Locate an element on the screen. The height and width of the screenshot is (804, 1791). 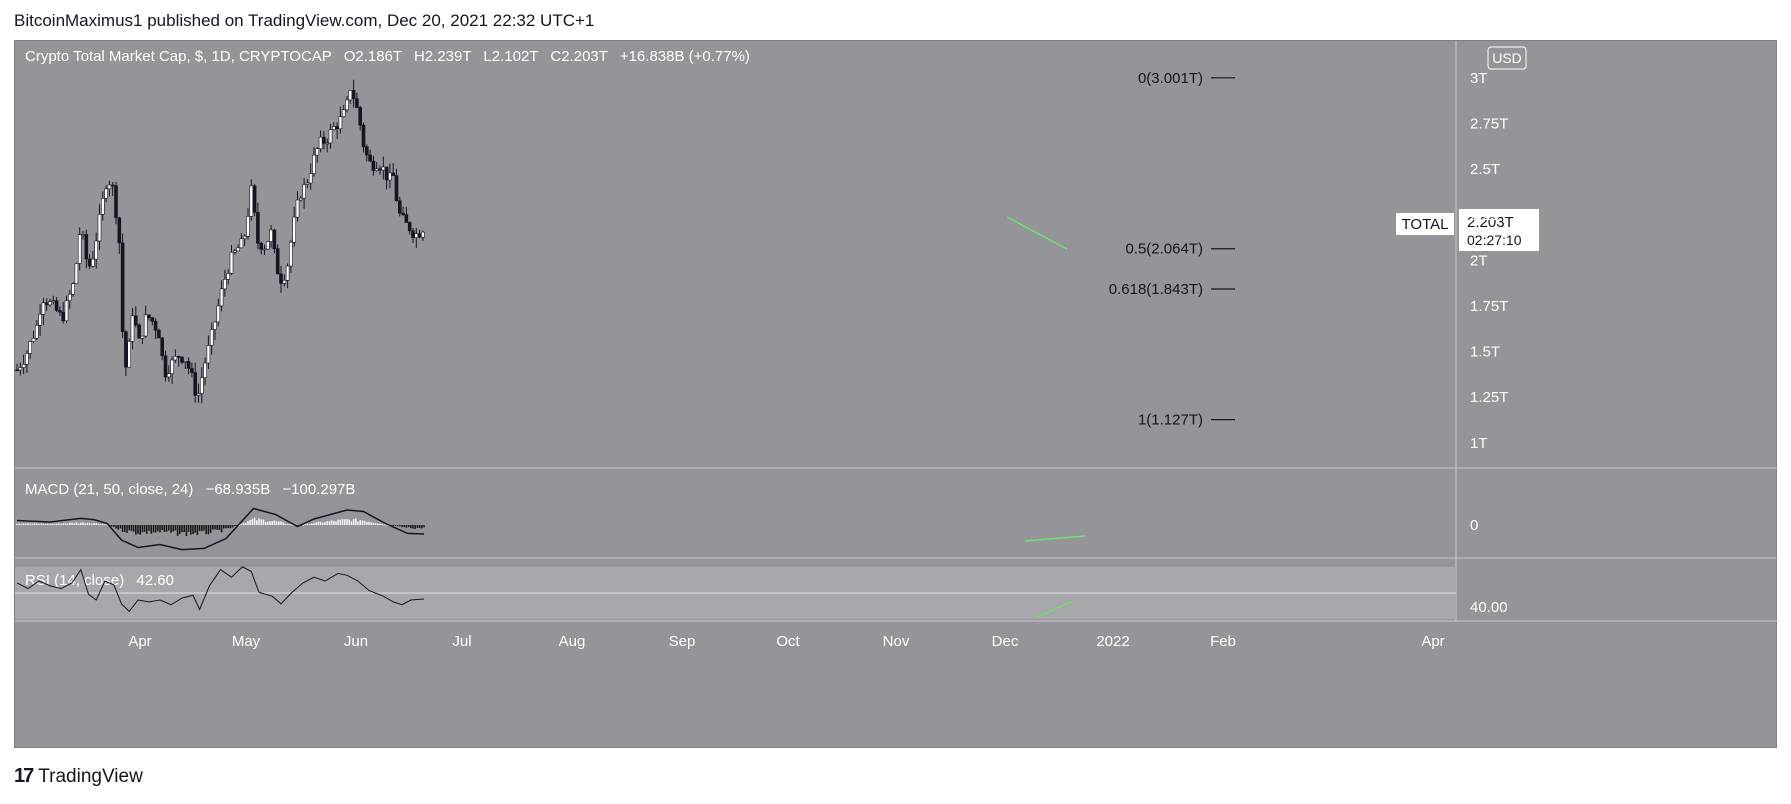
currency-button: USD is located at coordinates (1507, 58).